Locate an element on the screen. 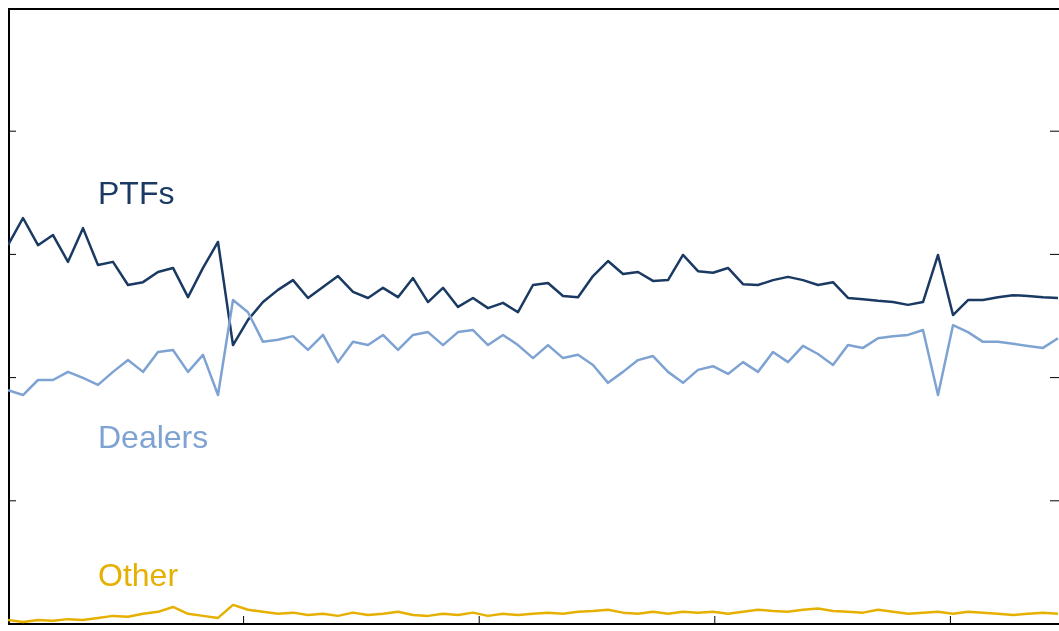 This screenshot has width=1059, height=631. series-label: Other is located at coordinates (138, 575).